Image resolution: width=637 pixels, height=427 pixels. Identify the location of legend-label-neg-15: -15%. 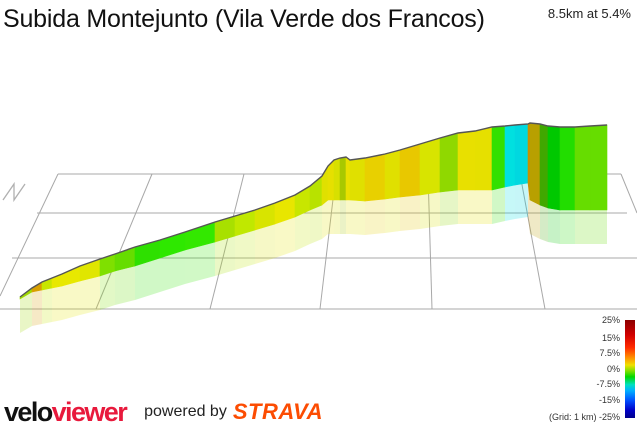
(609, 400).